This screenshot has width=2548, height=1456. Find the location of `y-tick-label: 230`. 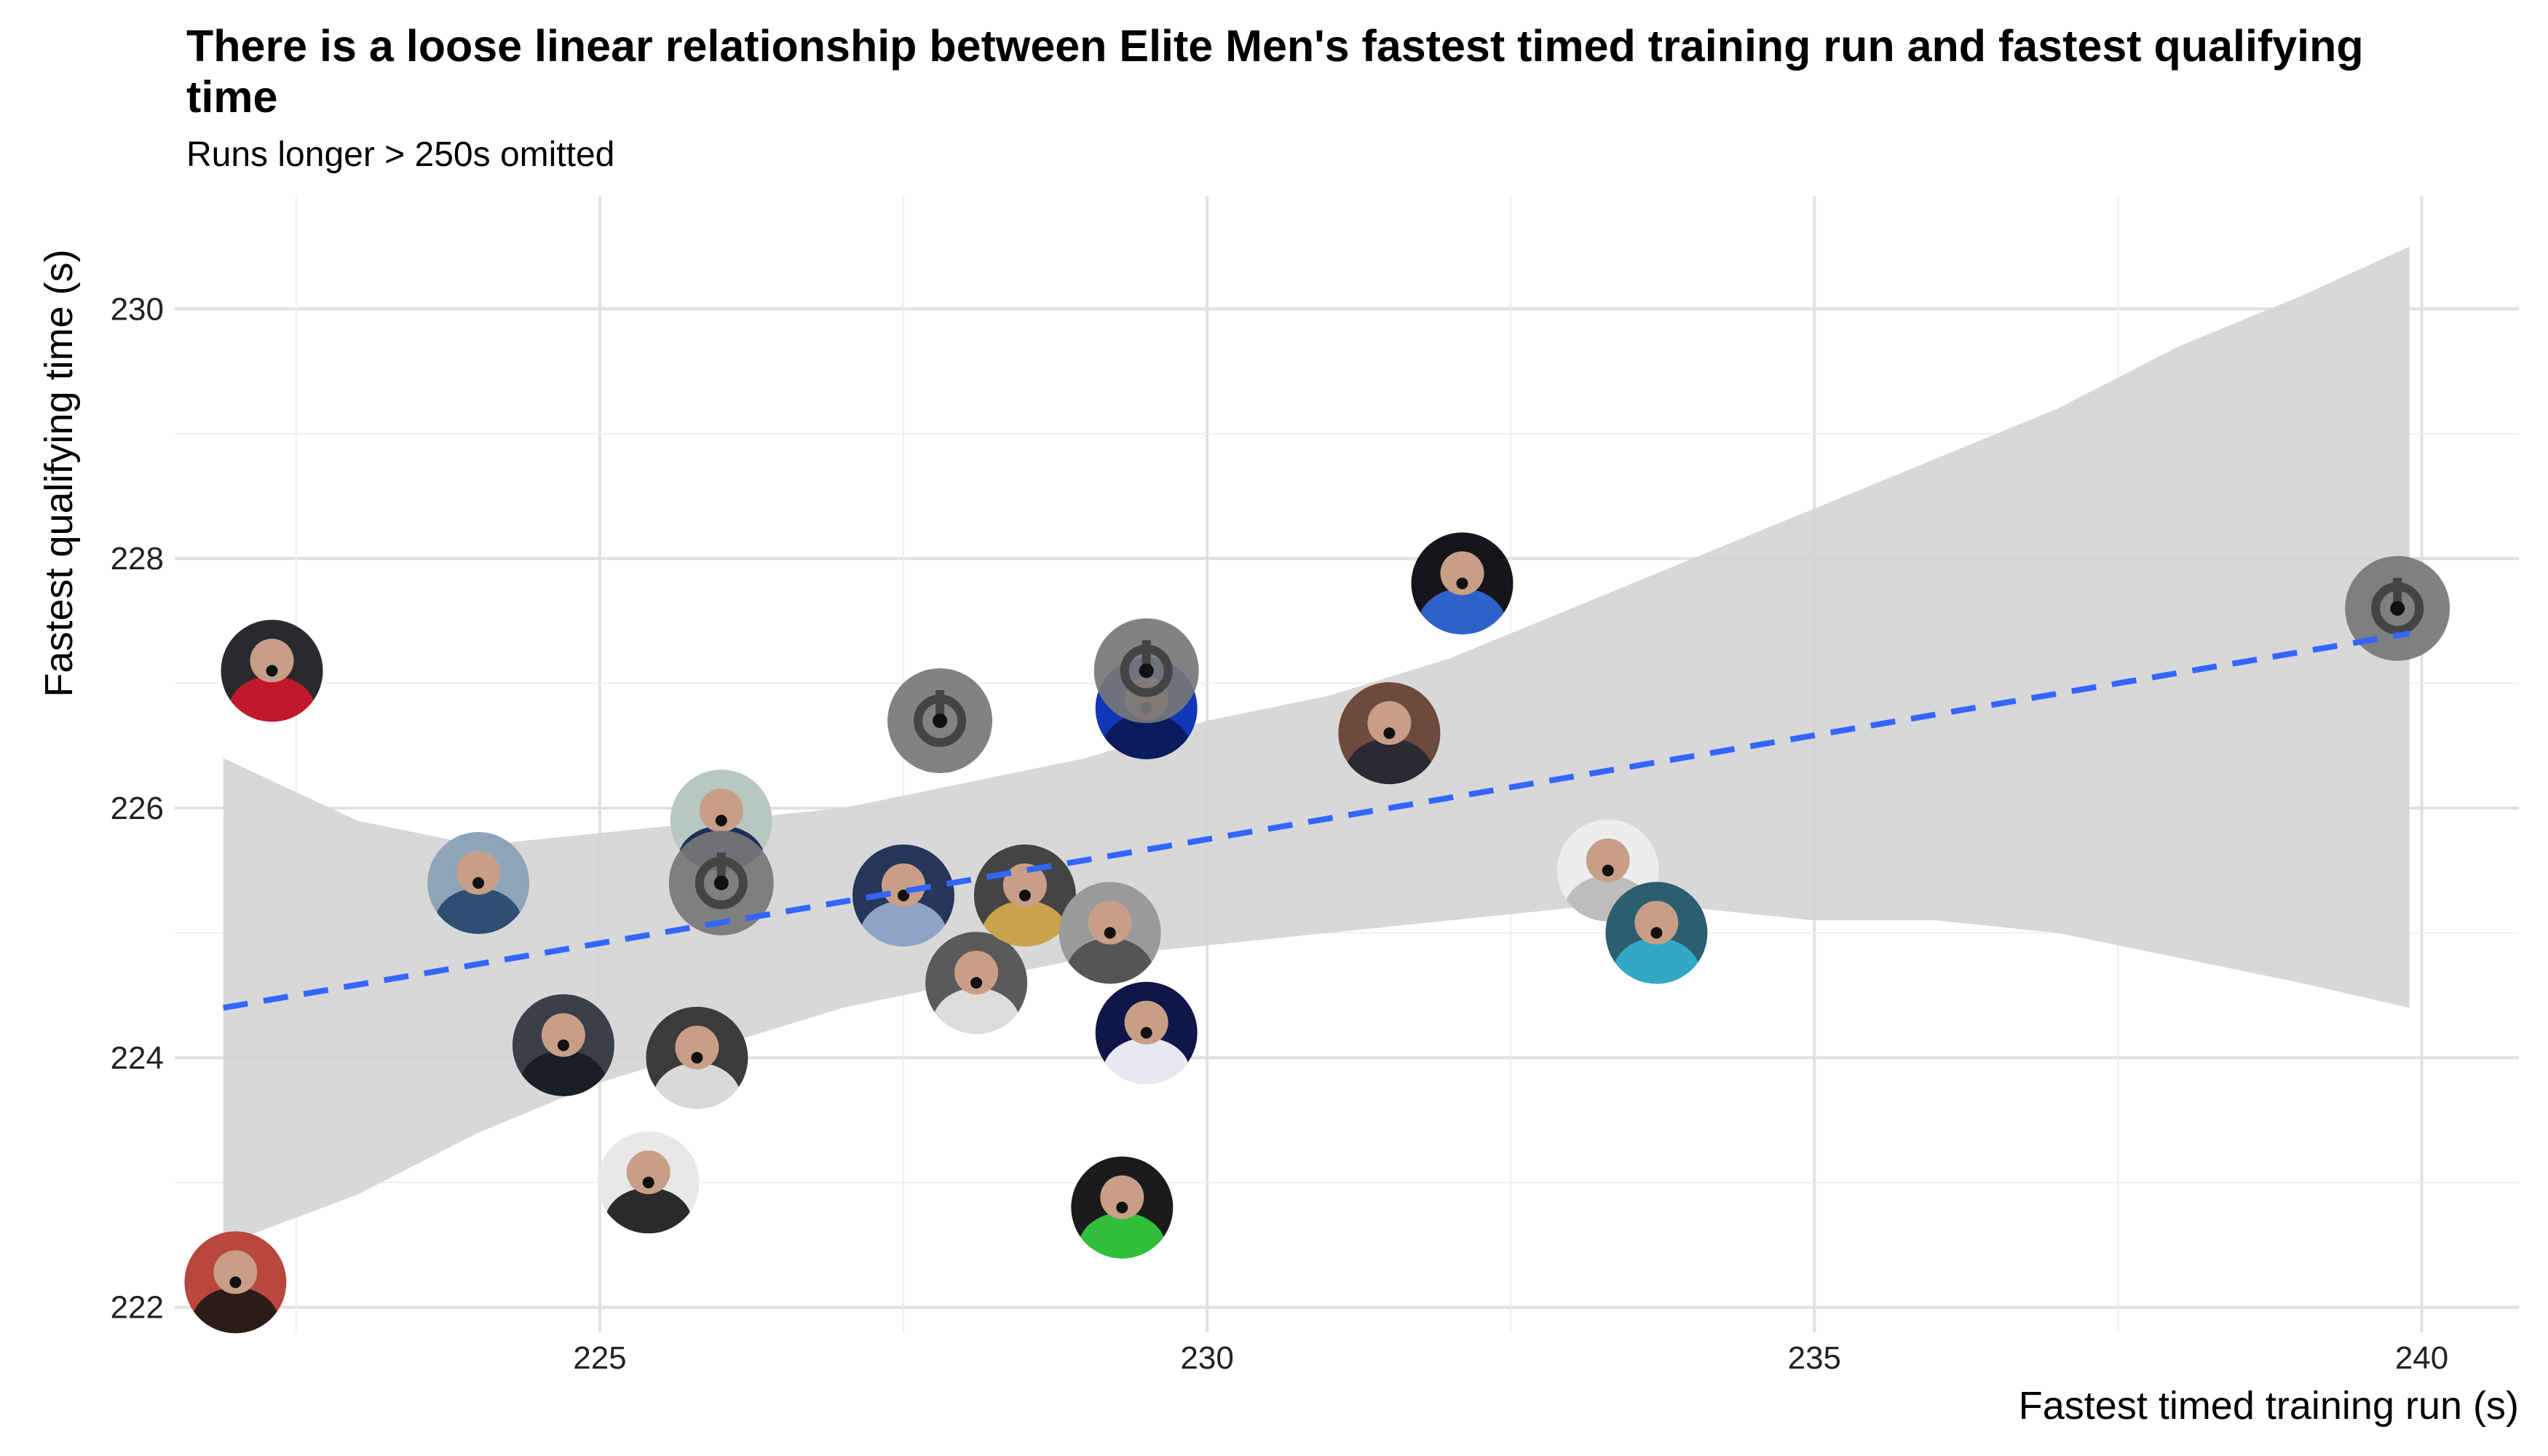

y-tick-label: 230 is located at coordinates (137, 309).